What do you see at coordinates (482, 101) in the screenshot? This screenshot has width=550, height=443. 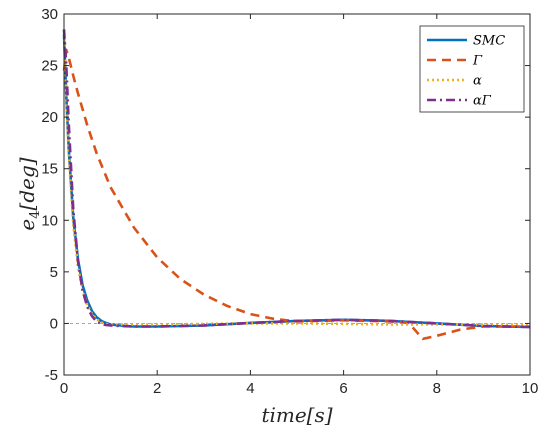 I see `legend-label-4: αΓ` at bounding box center [482, 101].